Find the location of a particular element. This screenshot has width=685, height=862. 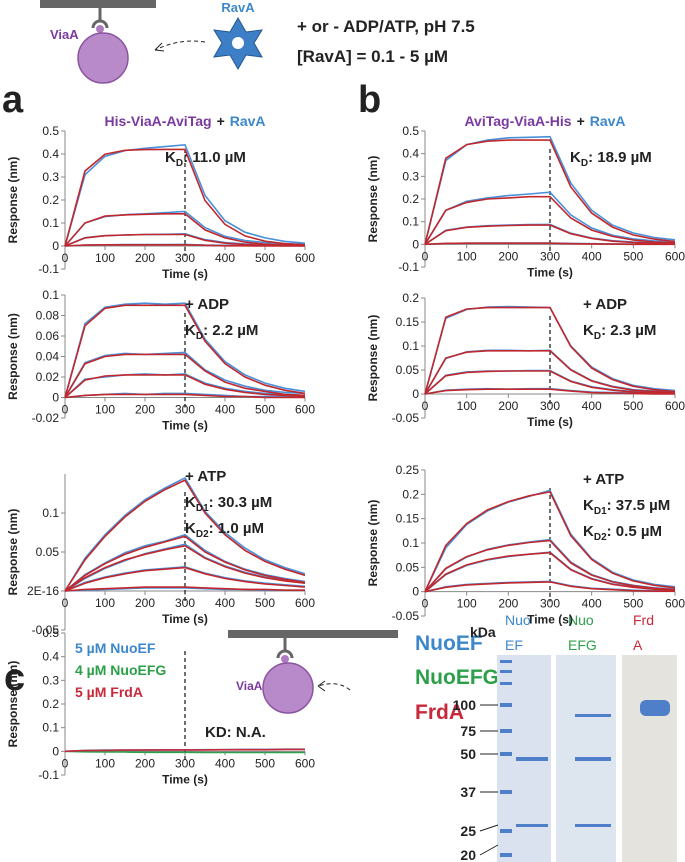

annotation-text: : 37.5 µM is located at coordinates (639, 505).